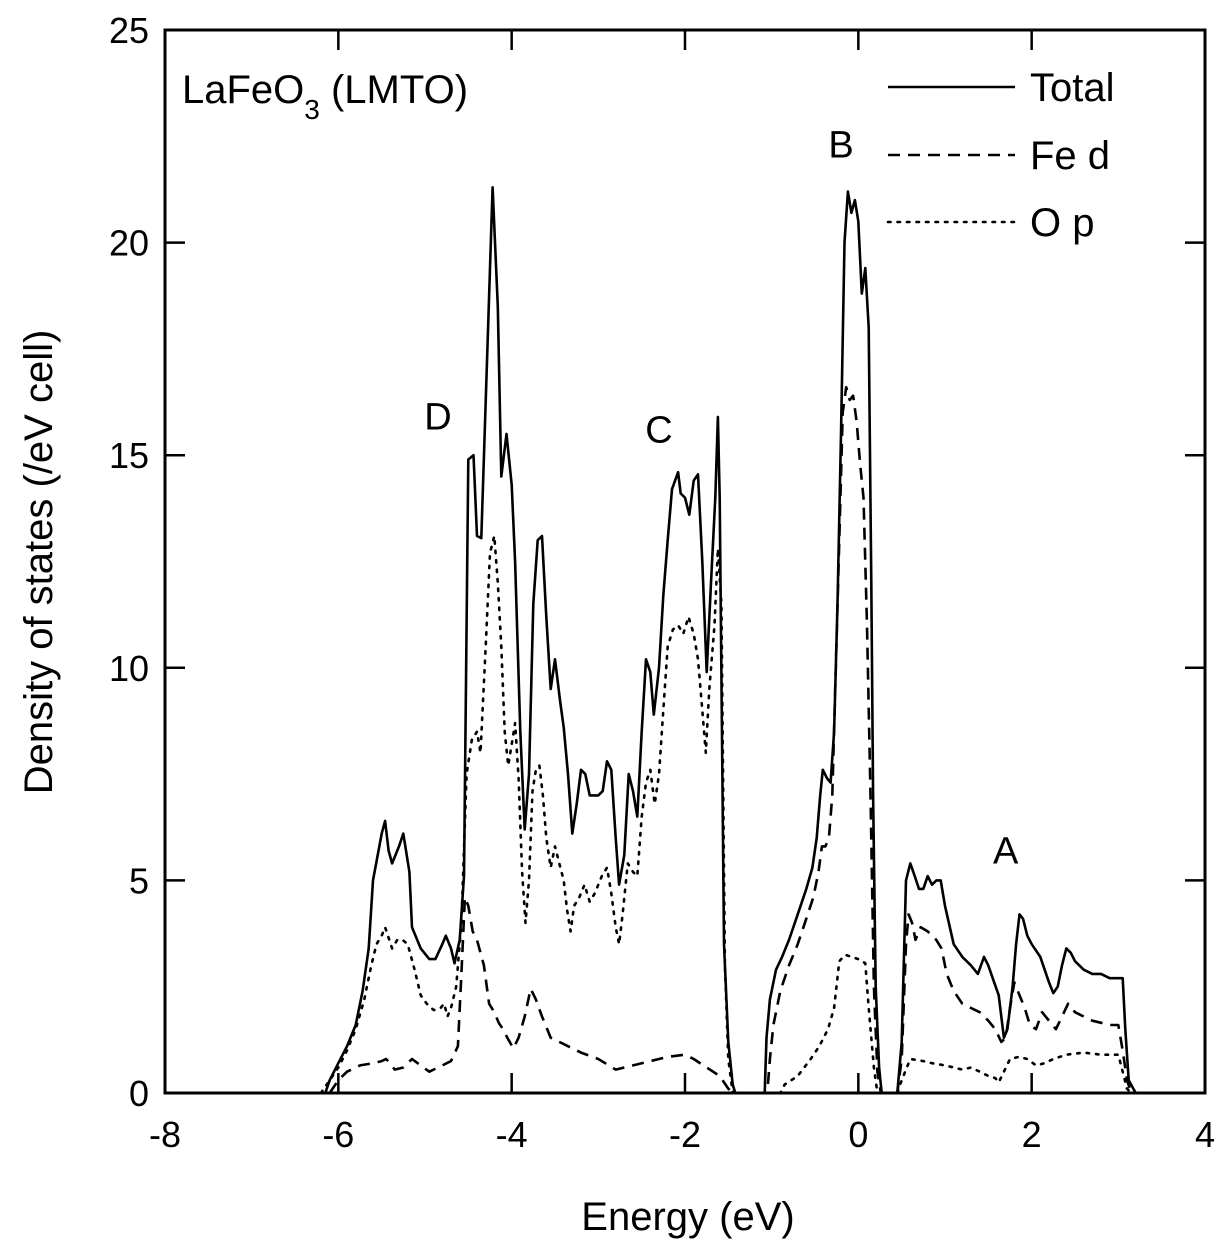 This screenshot has width=1225, height=1247. I want to click on x-tick-labels: -8 -6 -4 -2 0 2 4, so click(682, 1134).